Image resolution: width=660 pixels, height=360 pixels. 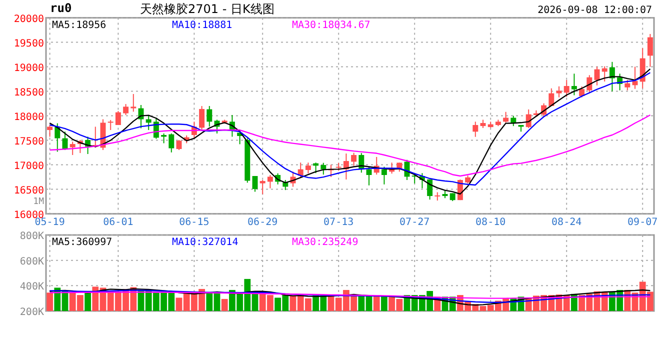 I want to click on x-tick-label: 06-29, so click(x=263, y=222).